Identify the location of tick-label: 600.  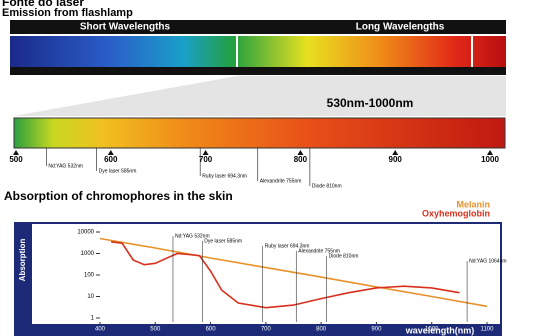
(111, 159).